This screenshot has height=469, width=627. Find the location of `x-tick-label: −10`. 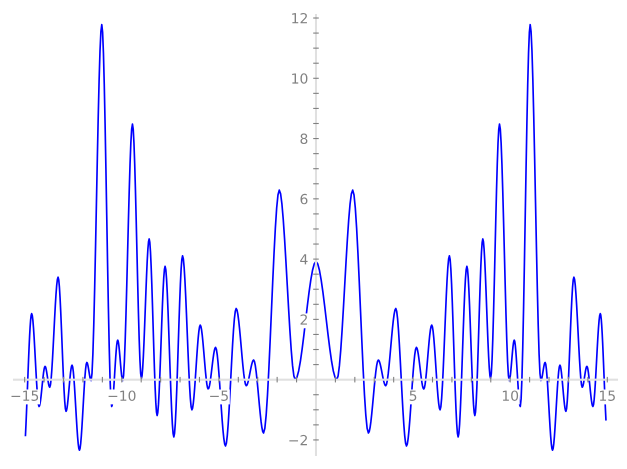

x-tick-label: −10 is located at coordinates (122, 395).